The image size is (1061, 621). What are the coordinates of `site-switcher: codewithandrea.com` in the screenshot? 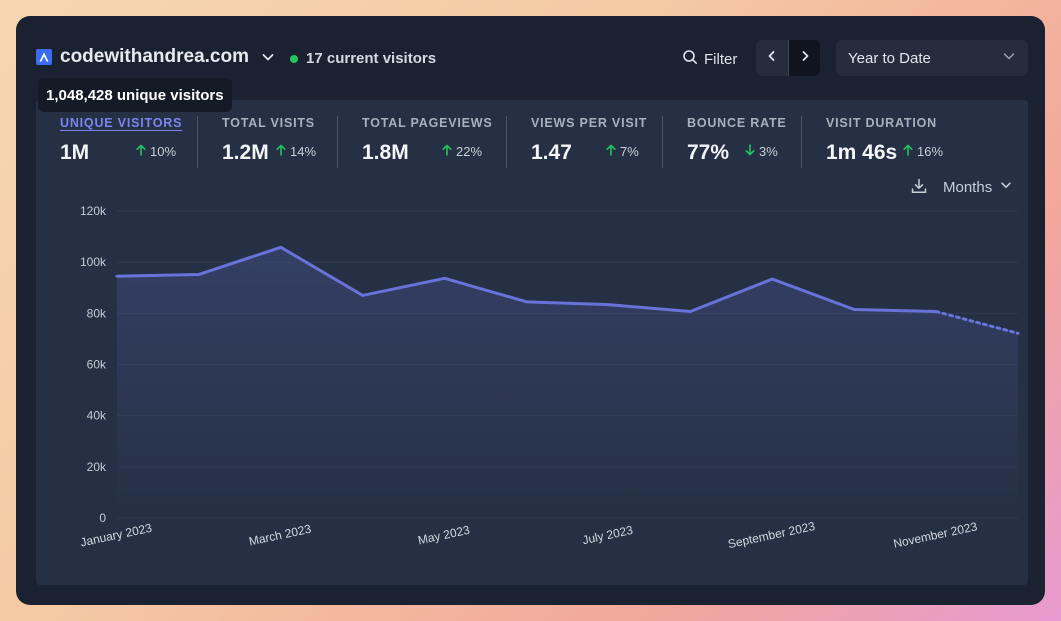 It's located at (155, 57).